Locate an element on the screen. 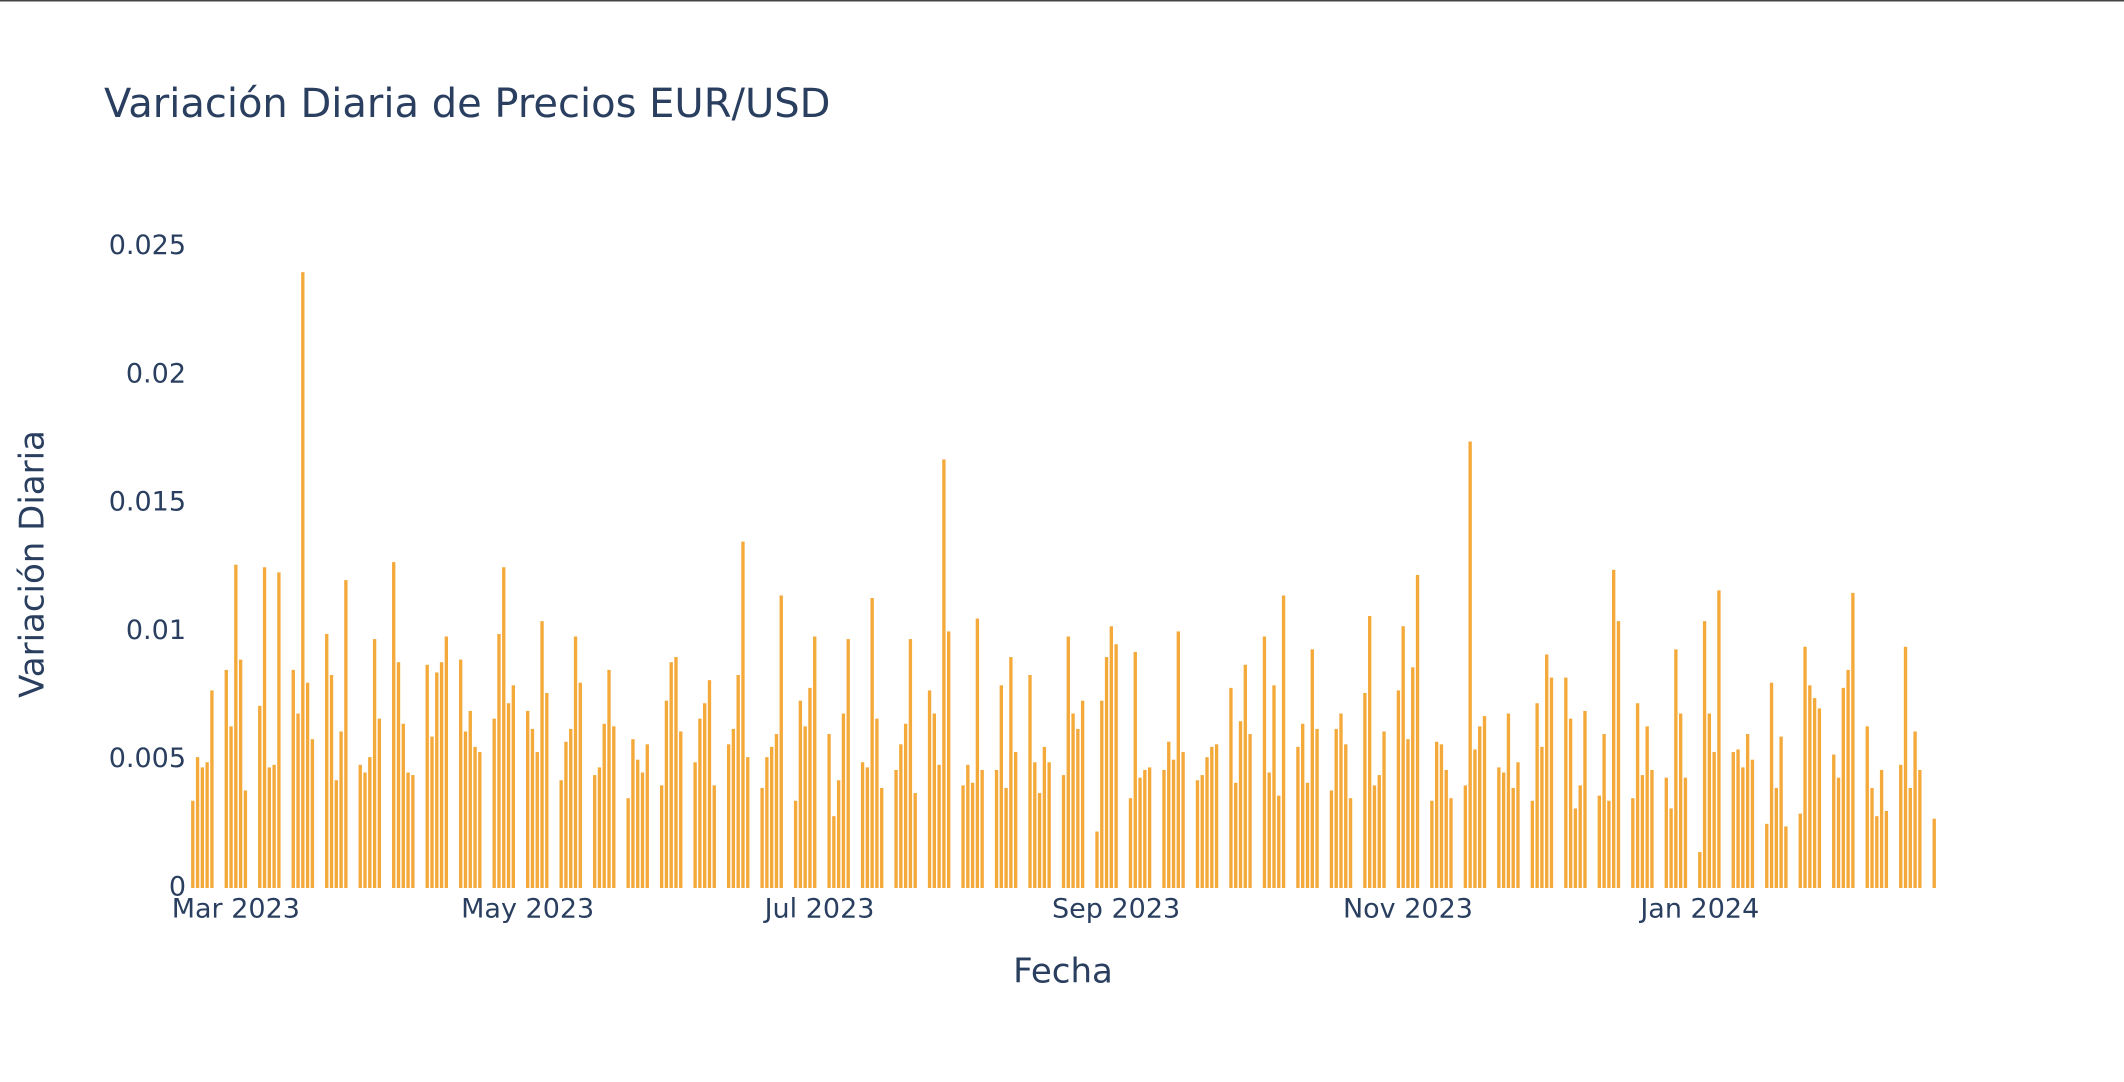 This screenshot has width=2124, height=1082. y-tick-label: 0.02 is located at coordinates (156, 373).